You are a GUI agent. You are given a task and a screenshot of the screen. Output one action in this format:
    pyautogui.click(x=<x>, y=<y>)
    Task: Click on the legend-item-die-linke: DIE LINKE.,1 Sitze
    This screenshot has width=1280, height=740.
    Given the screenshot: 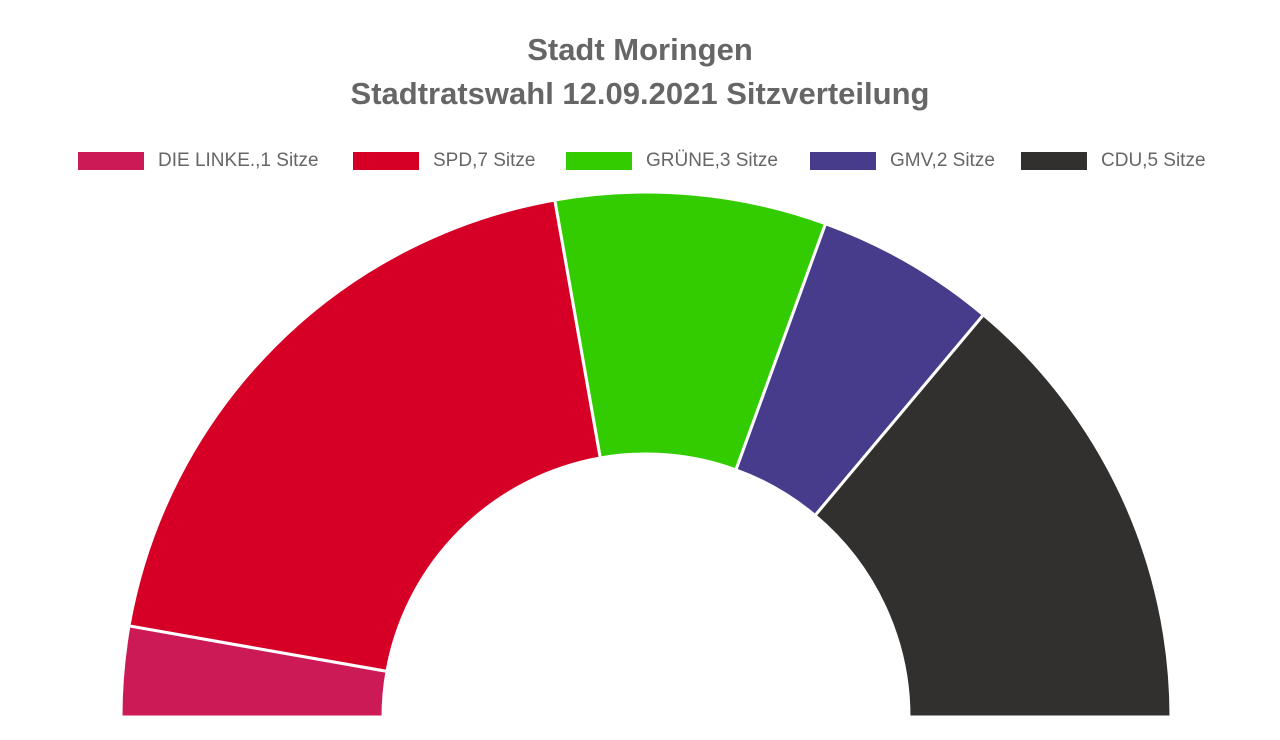 What is the action you would take?
    pyautogui.click(x=198, y=161)
    